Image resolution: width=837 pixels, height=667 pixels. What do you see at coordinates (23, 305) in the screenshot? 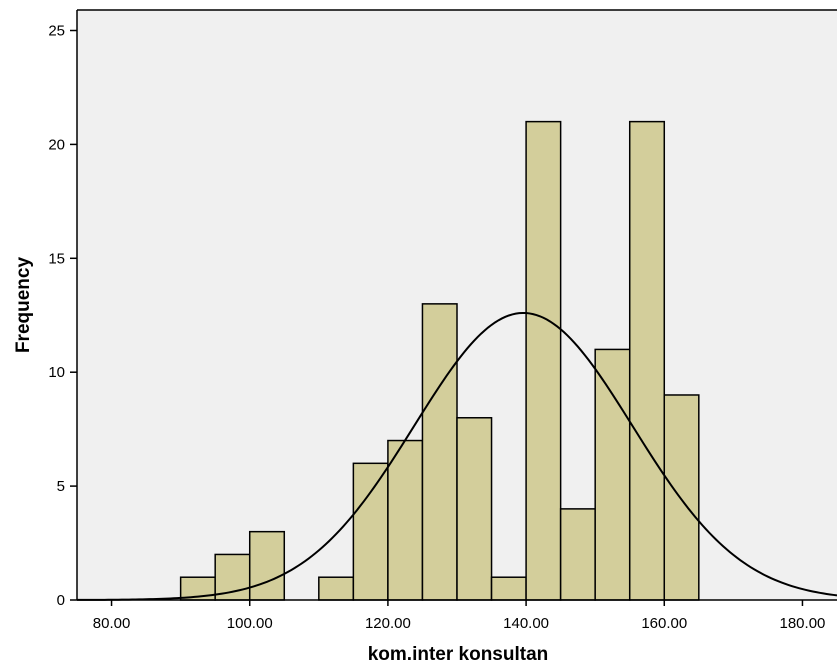
I see `y-axis-title: Frequency` at bounding box center [23, 305].